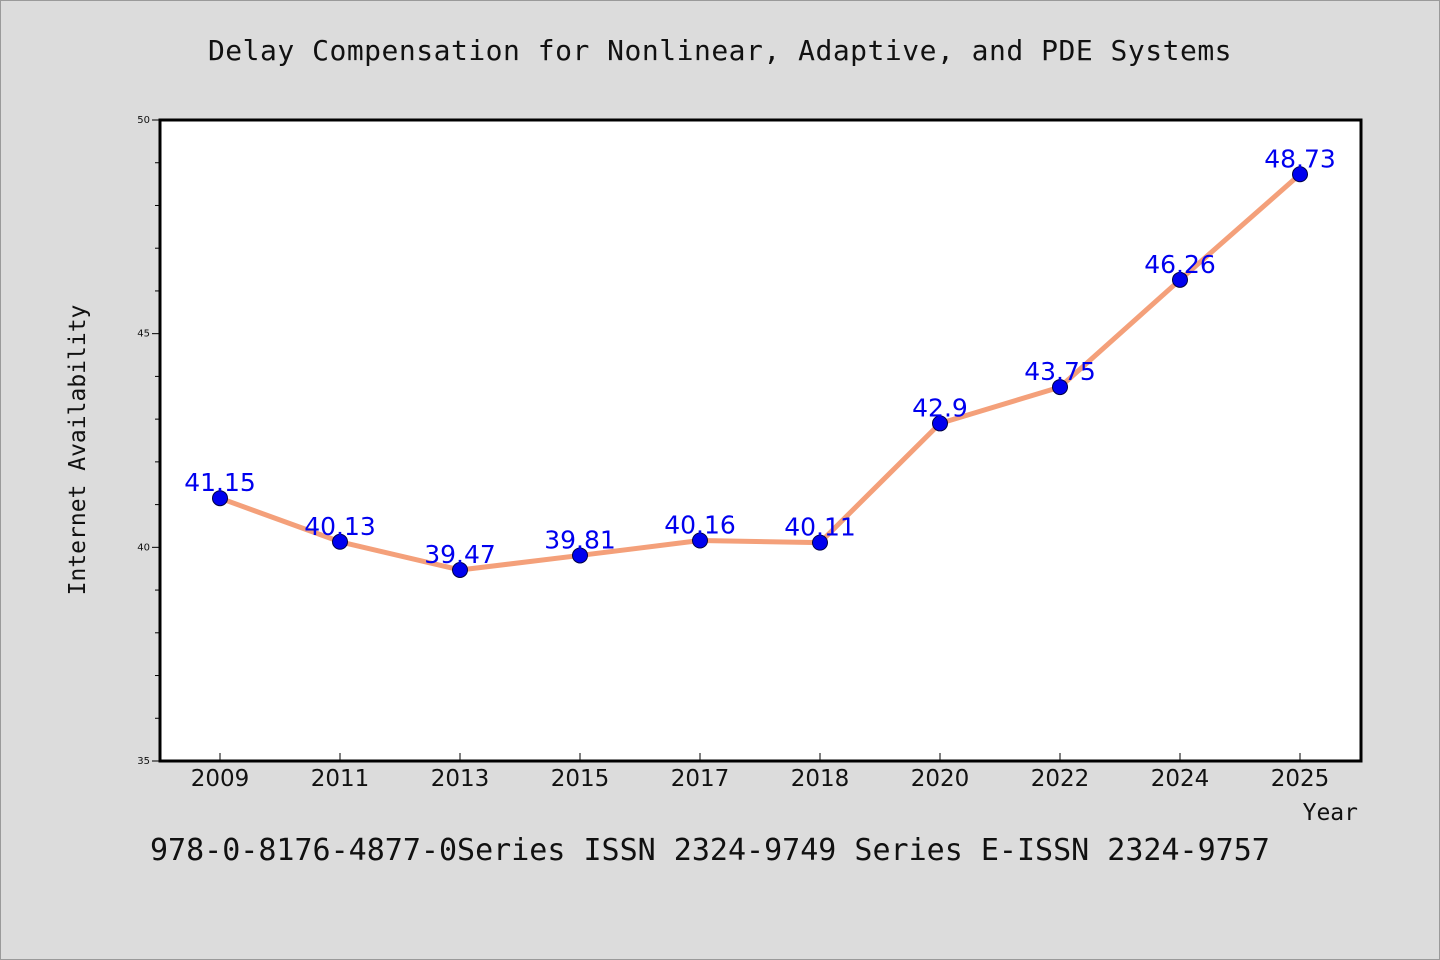 Image resolution: width=1440 pixels, height=960 pixels. I want to click on x-tick-label: 2011, so click(340, 779).